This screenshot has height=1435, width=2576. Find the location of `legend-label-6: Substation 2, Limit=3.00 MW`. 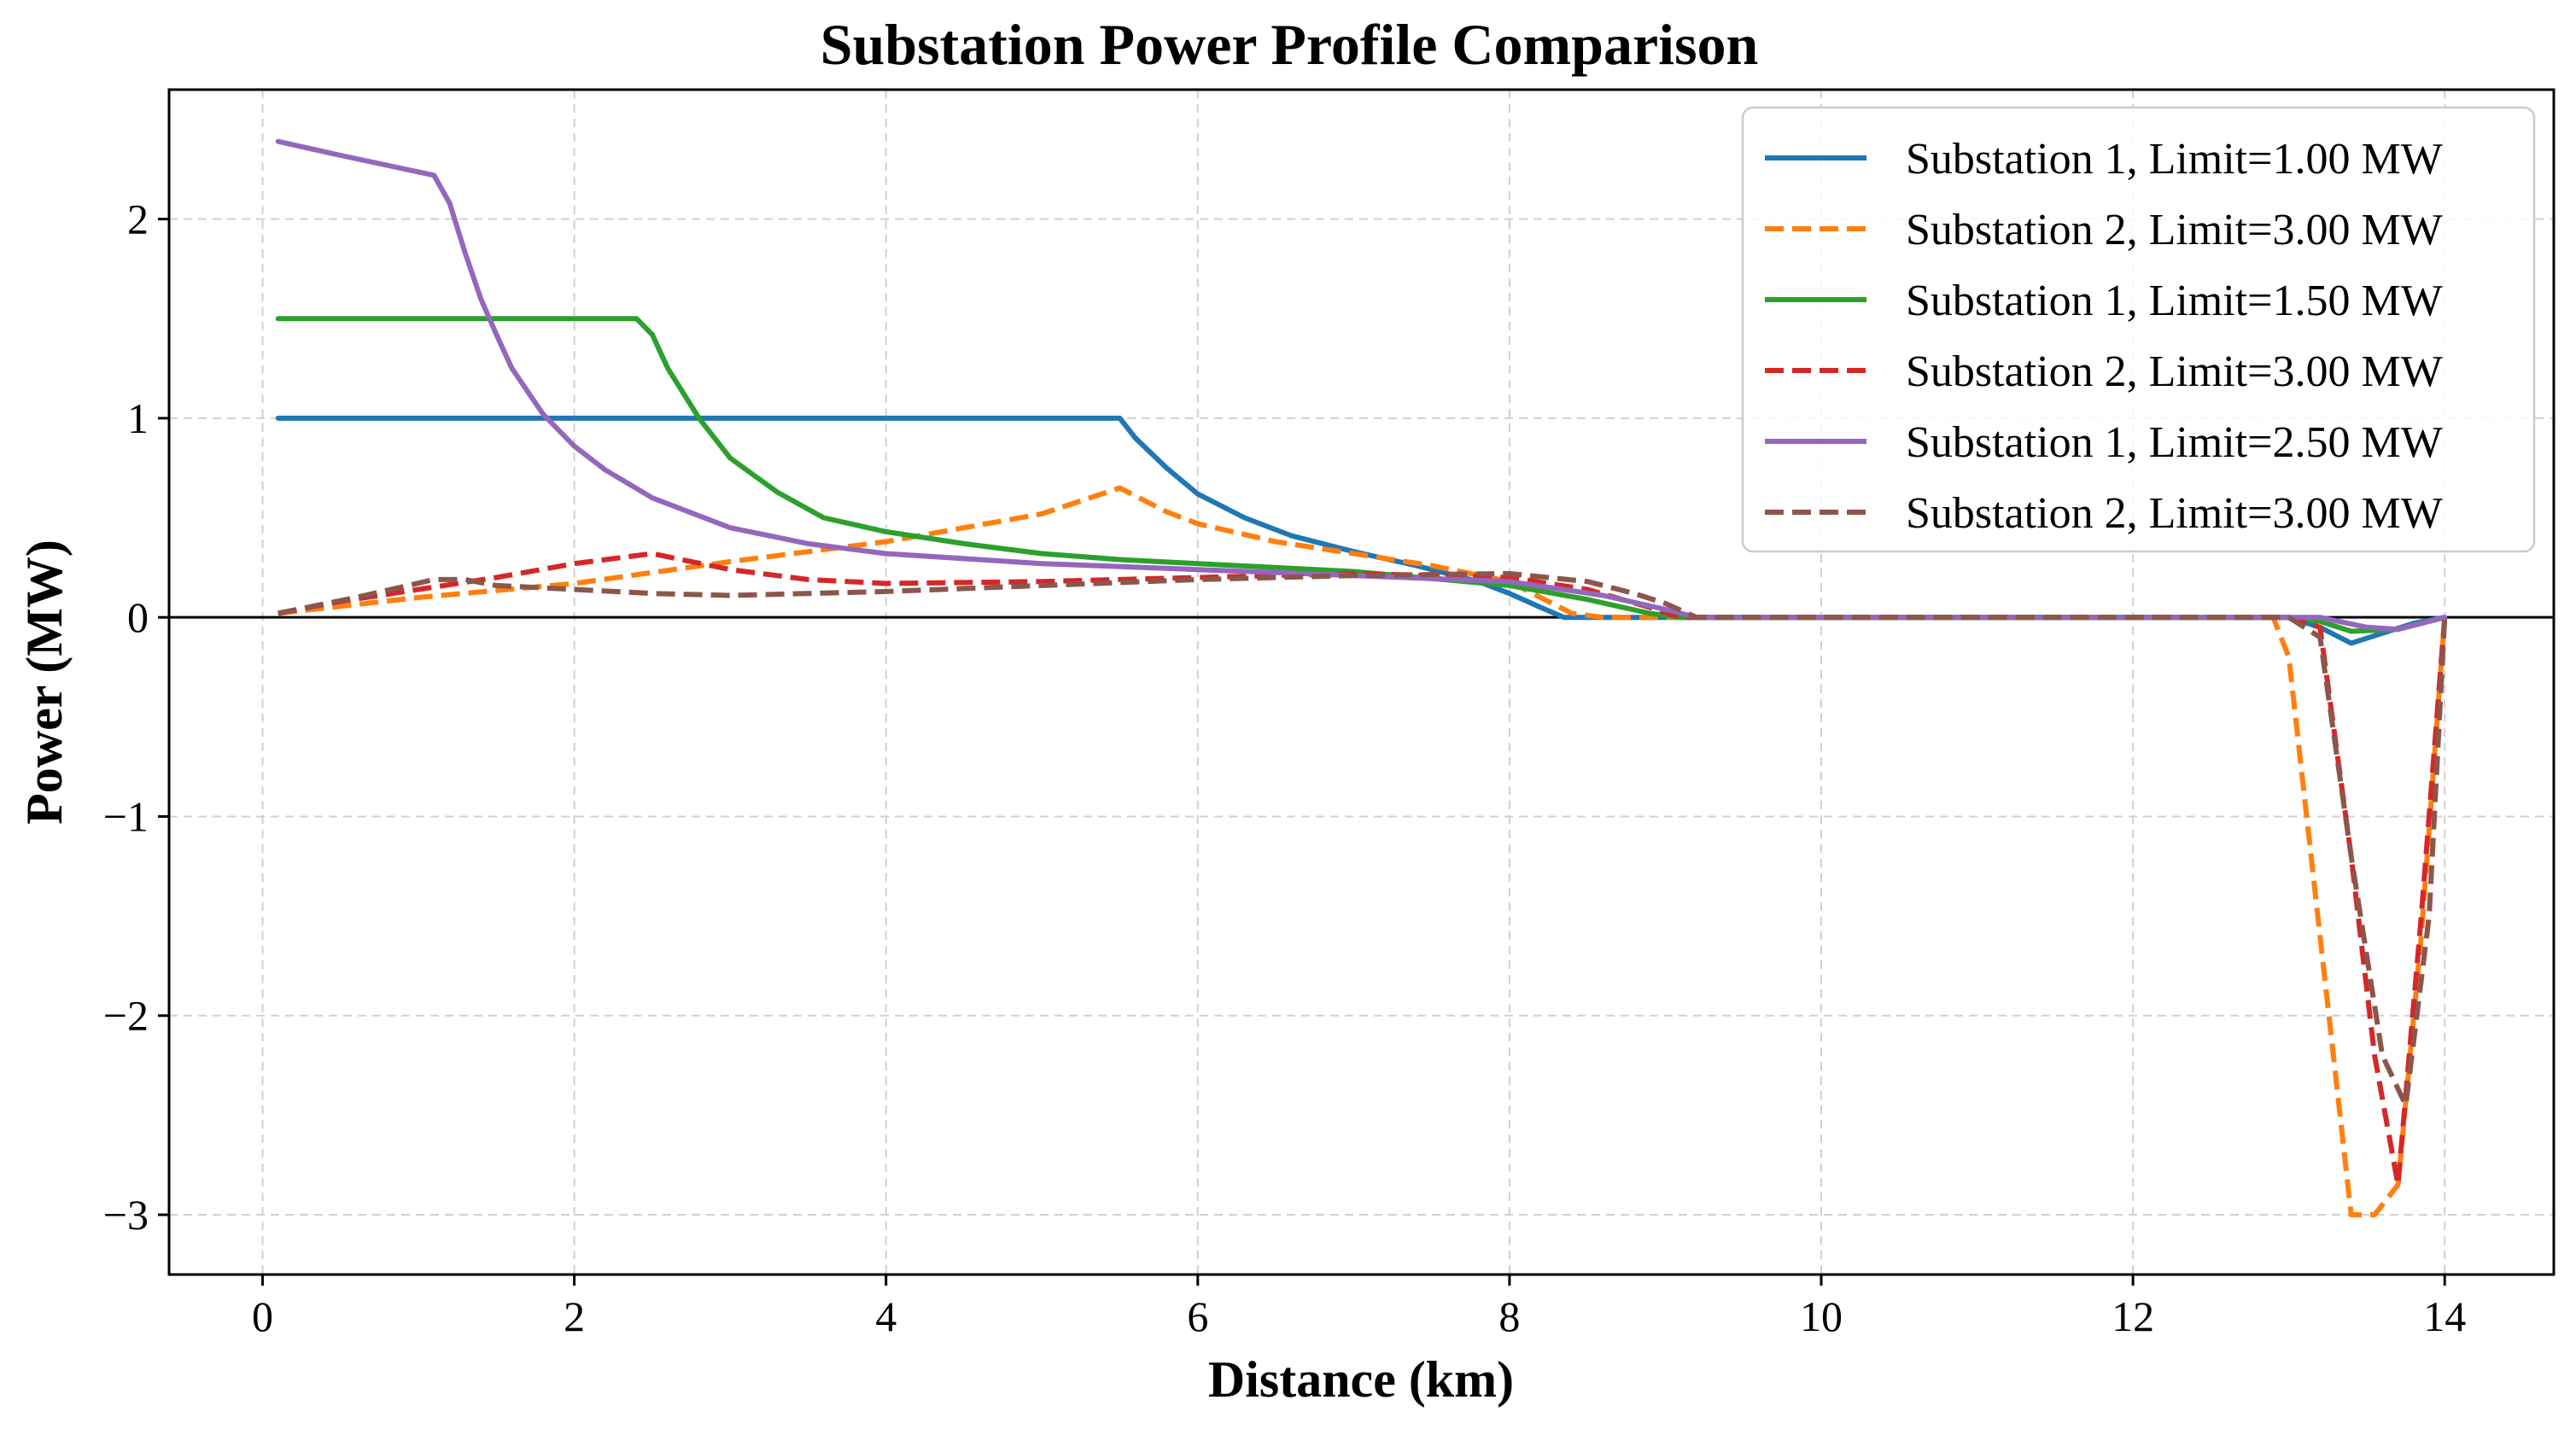

legend-label-6: Substation 2, Limit=3.00 MW is located at coordinates (2174, 513).